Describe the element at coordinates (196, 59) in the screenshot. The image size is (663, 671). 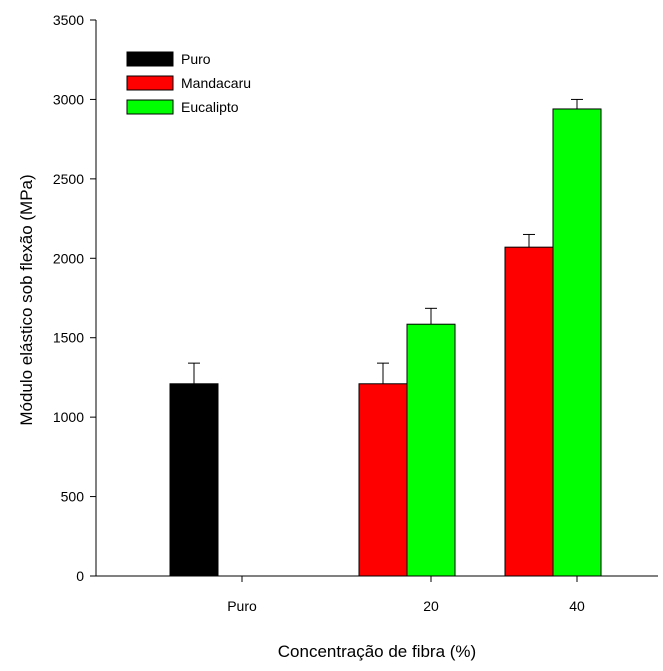
I see `legend-label-puro: Puro` at that location.